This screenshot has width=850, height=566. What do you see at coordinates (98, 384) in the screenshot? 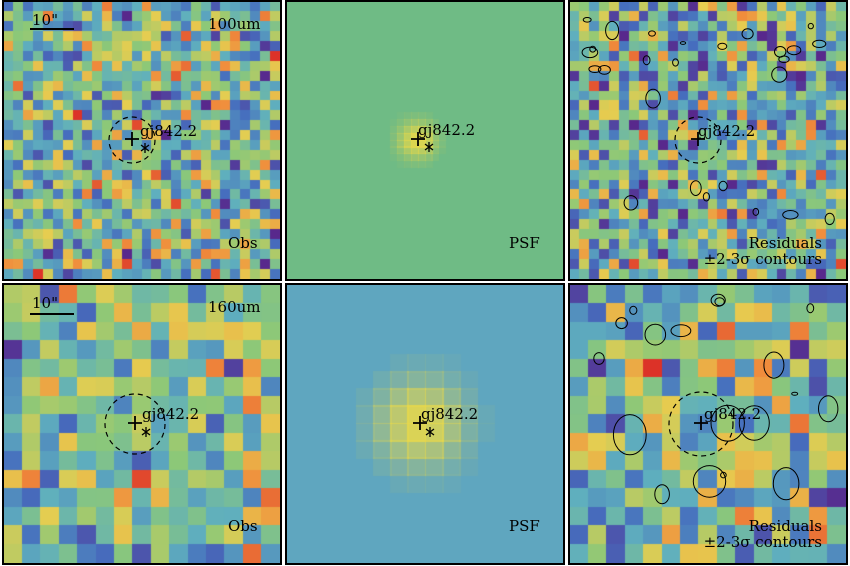
I see `overlay-160um-obs` at bounding box center [98, 384].